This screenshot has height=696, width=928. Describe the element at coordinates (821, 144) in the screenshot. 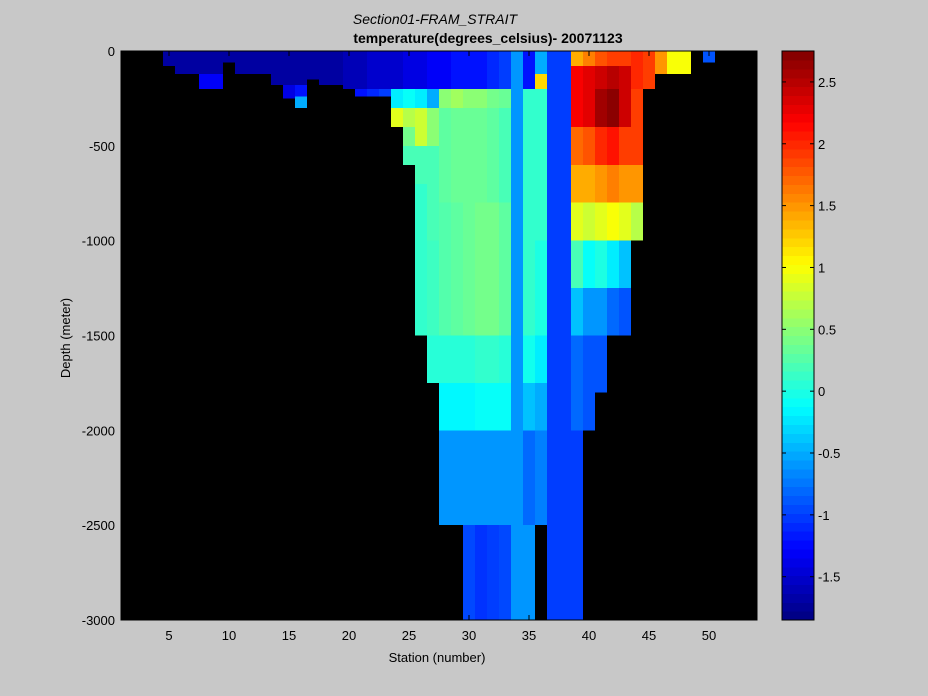

I see `colorbar-tick-label: 2` at that location.